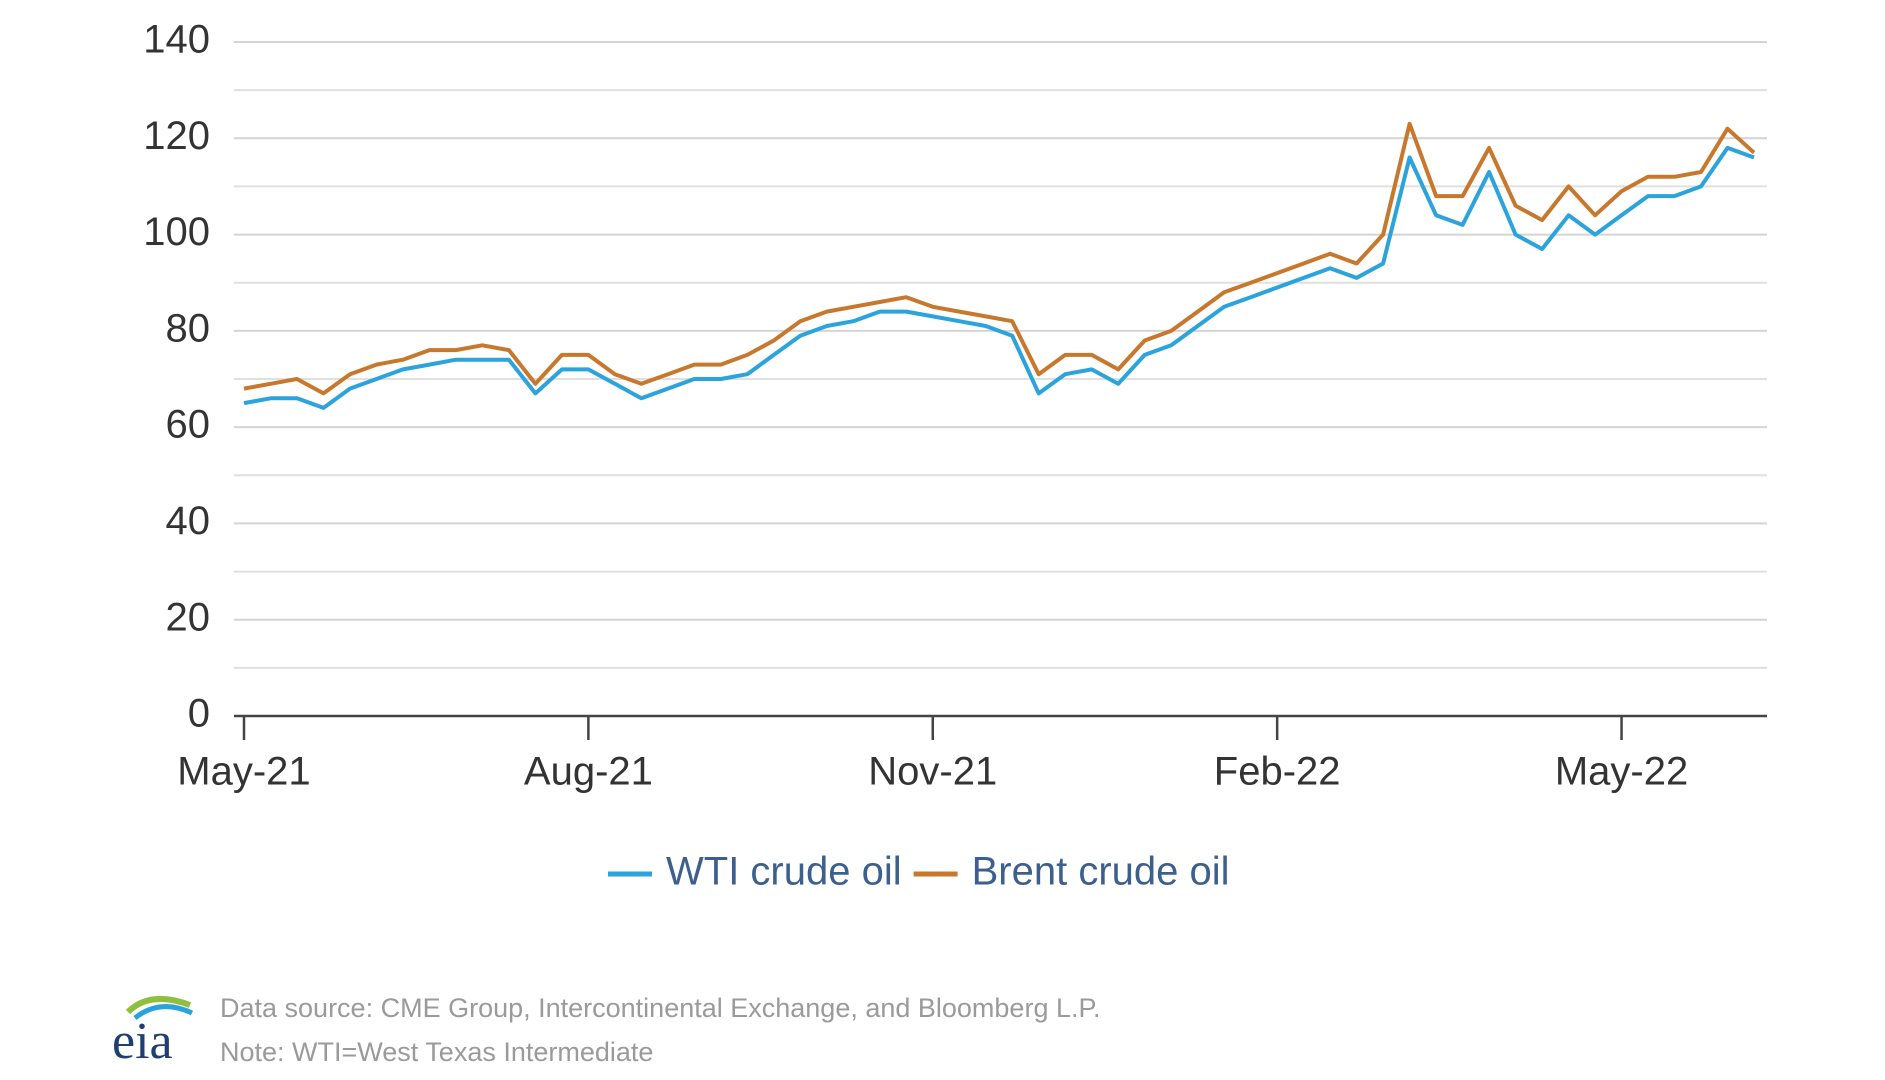 Image resolution: width=1885 pixels, height=1080 pixels. Describe the element at coordinates (1277, 772) in the screenshot. I see `x-tick-label: Feb-22` at that location.